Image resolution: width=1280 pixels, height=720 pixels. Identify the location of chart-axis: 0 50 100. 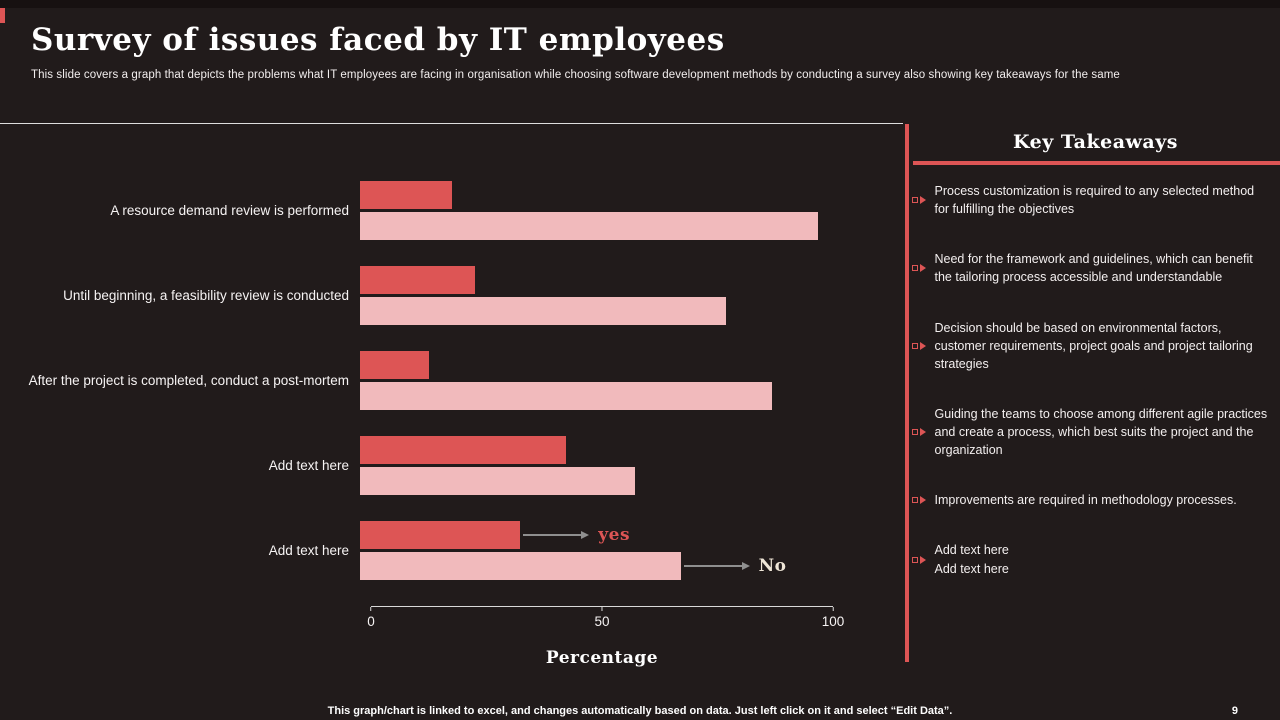
(605, 622).